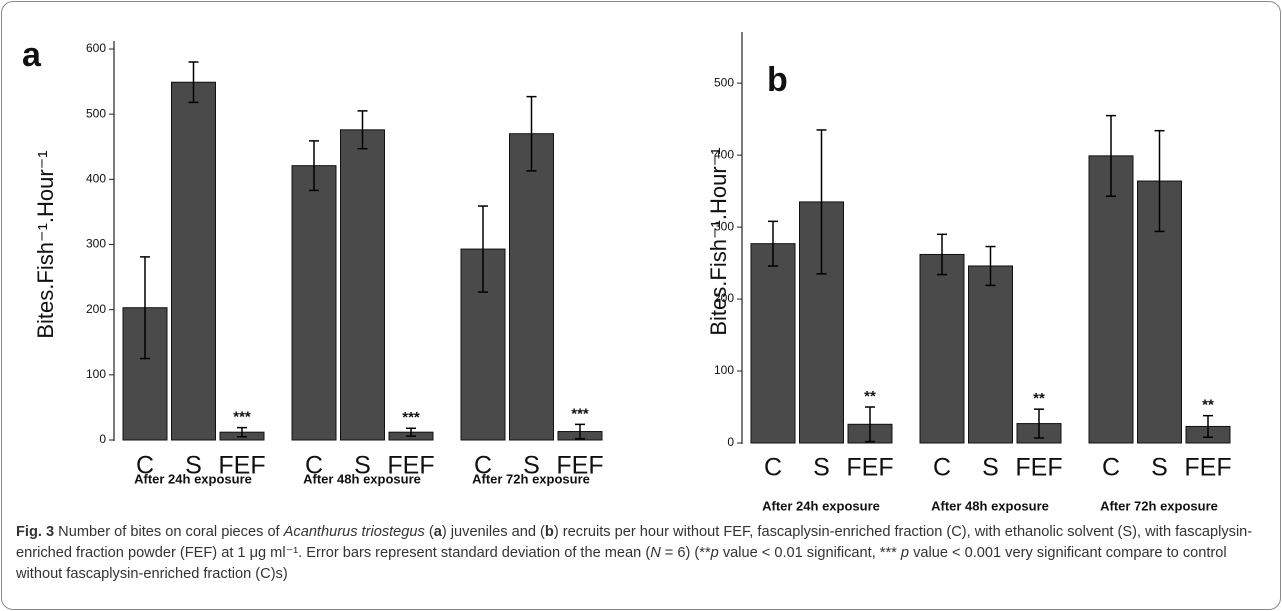 The image size is (1282, 611). I want to click on caption-text: = 6) (**, so click(685, 553).